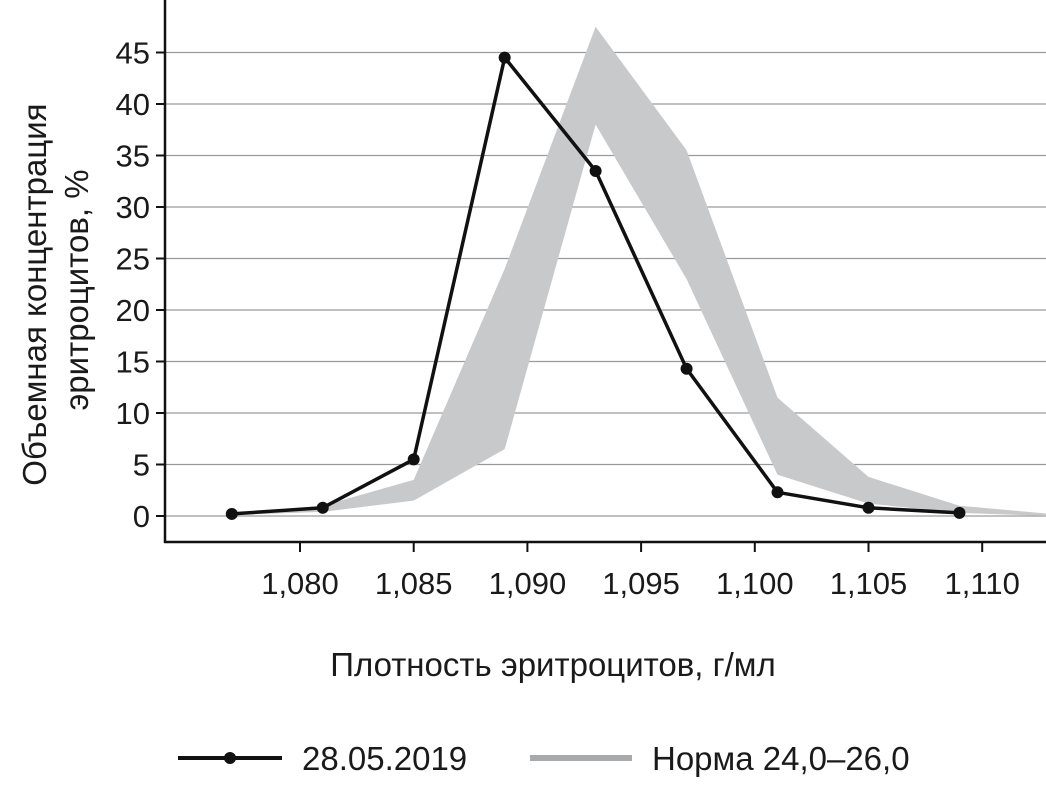 The width and height of the screenshot is (1046, 788). Describe the element at coordinates (641, 583) in the screenshot. I see `x-tick-label-3: 1,095` at that location.